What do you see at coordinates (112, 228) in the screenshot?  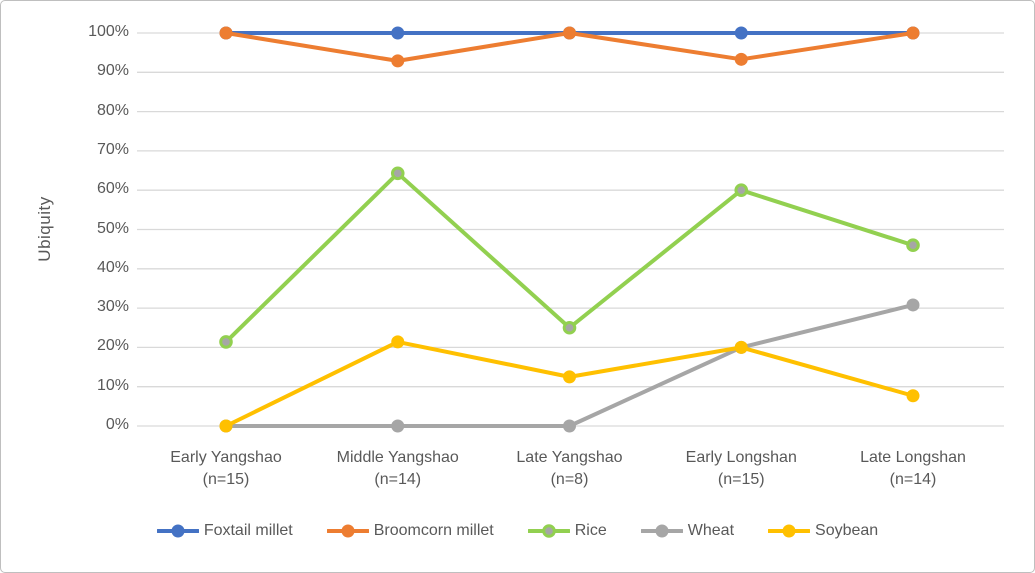 I see `y-tick-label: 50%` at bounding box center [112, 228].